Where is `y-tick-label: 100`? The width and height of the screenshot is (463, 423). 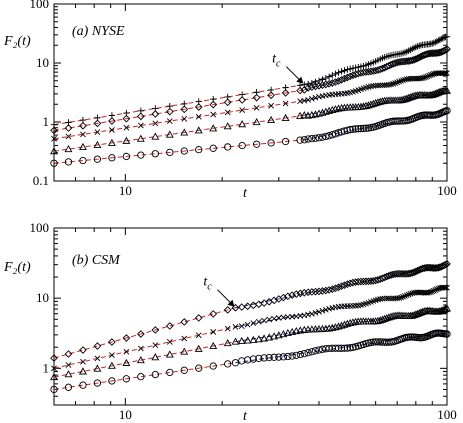 y-tick-label: 100 is located at coordinates (40, 227).